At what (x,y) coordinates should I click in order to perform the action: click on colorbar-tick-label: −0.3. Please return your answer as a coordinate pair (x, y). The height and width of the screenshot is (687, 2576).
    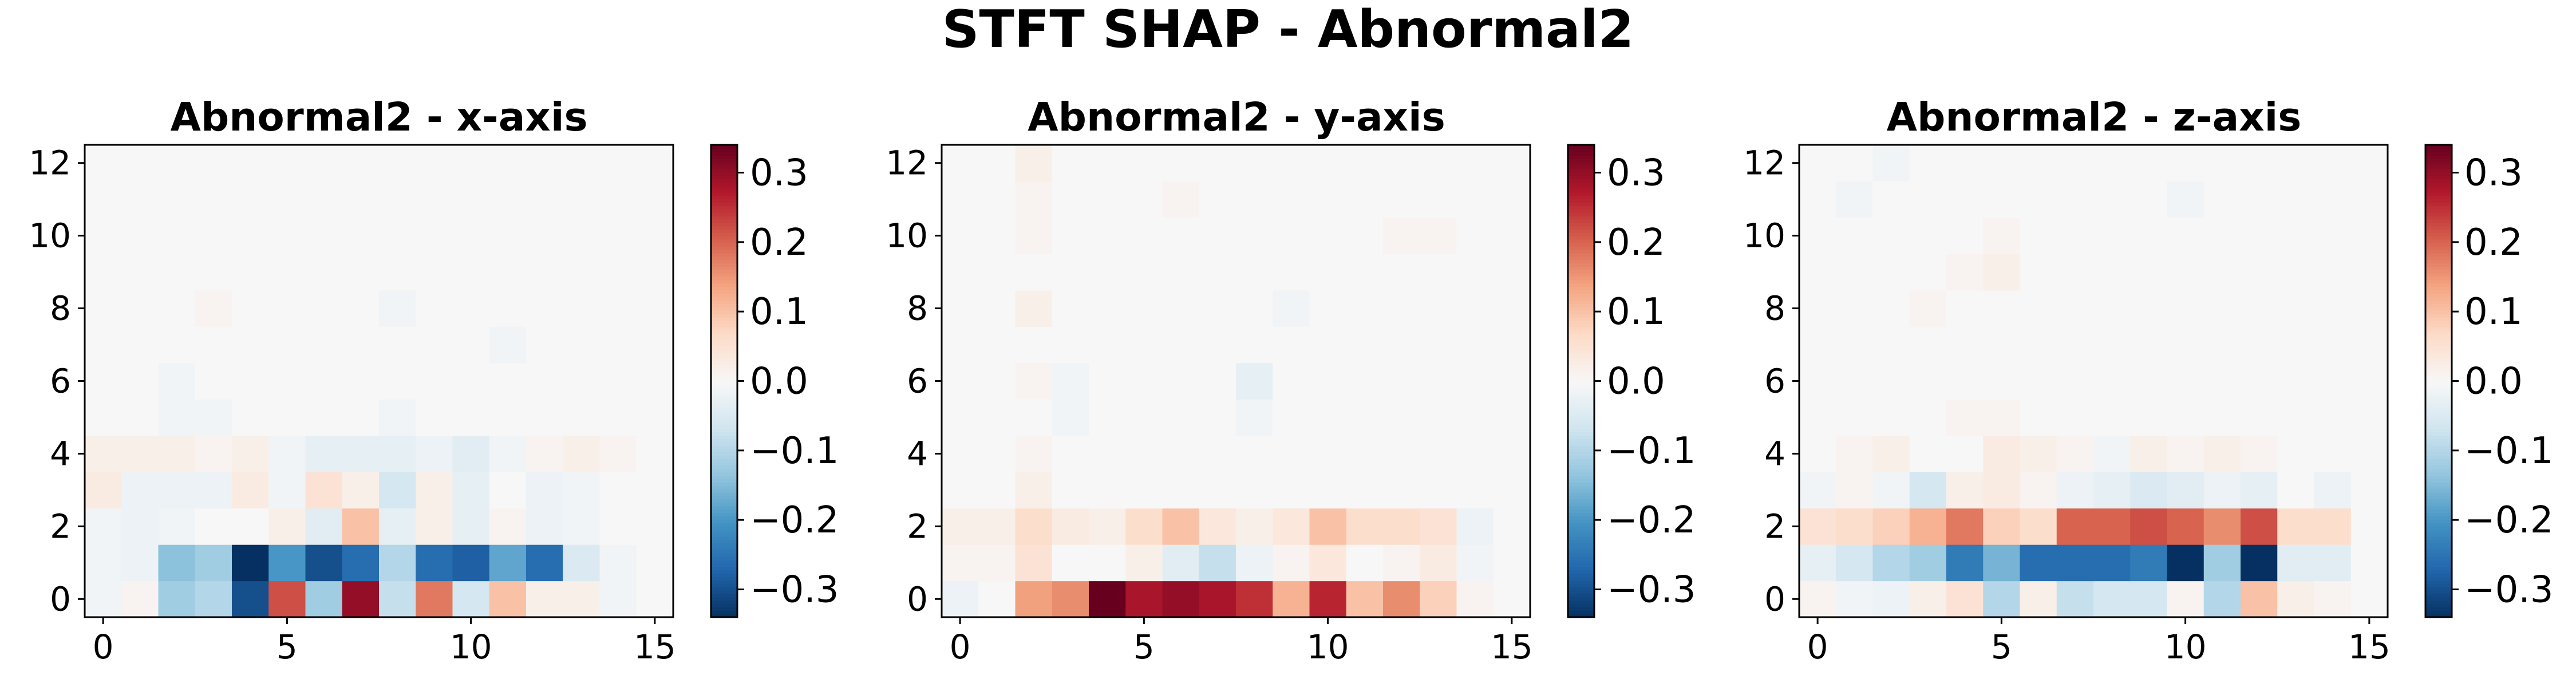
    Looking at the image, I should click on (2508, 589).